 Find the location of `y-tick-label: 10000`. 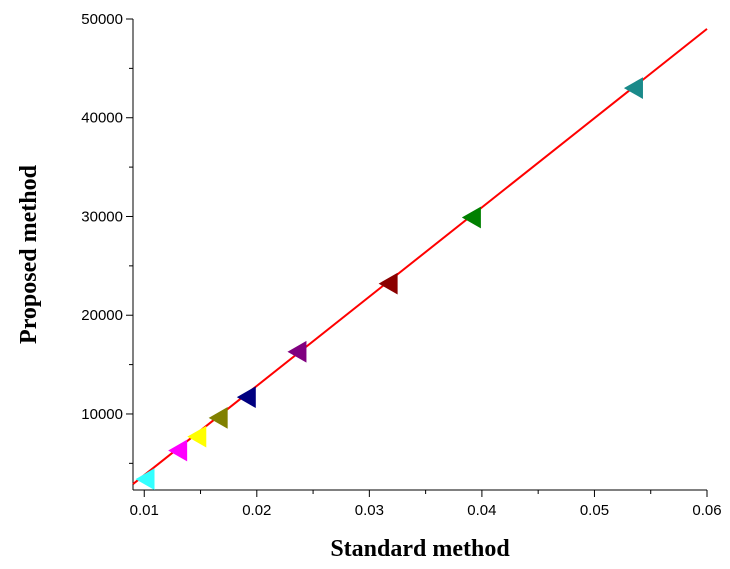

y-tick-label: 10000 is located at coordinates (102, 414).